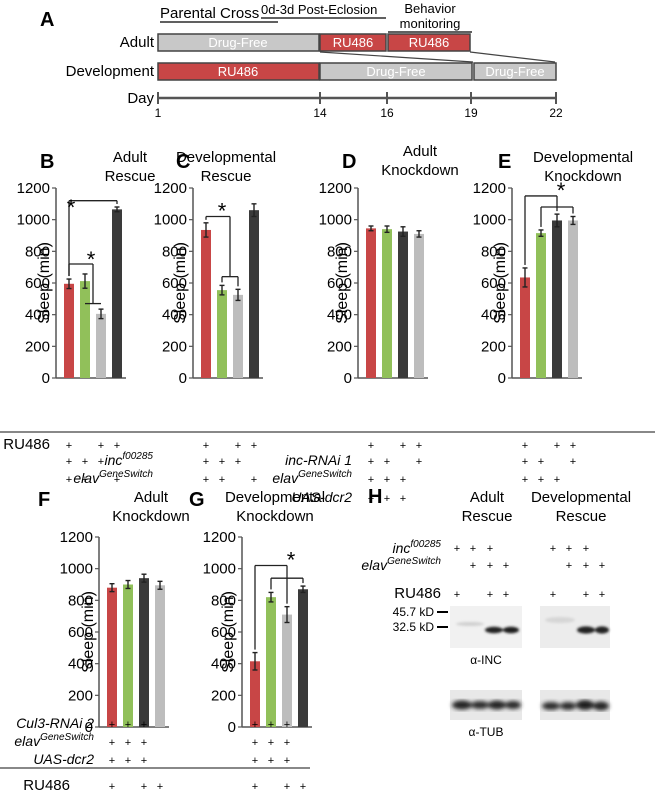  I want to click on header-post-eclosion: 0d-3d Post-Eclosion, so click(319, 9).